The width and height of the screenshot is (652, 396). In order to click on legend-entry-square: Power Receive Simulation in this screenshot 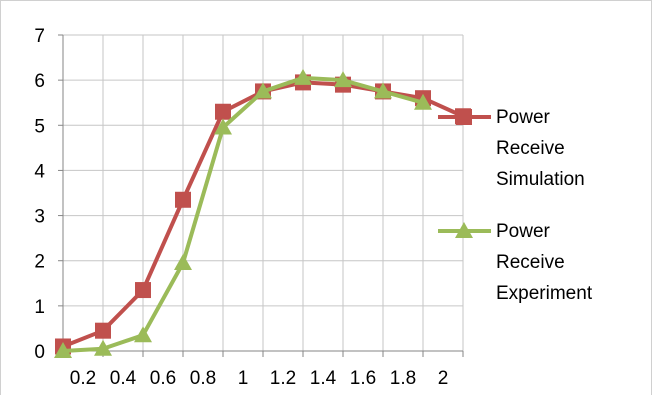, I will do `click(511, 148)`.